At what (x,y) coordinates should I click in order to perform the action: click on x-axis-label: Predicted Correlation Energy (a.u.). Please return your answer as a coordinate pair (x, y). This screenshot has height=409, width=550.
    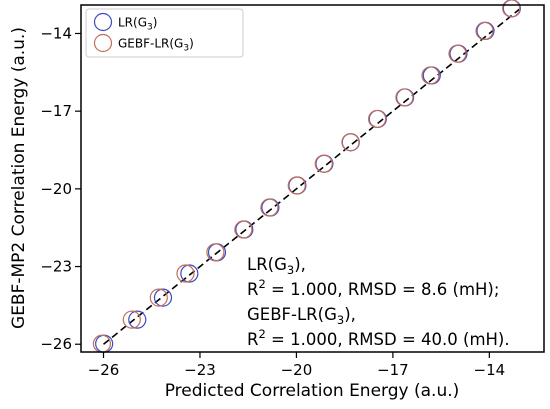
    Looking at the image, I should click on (312, 391).